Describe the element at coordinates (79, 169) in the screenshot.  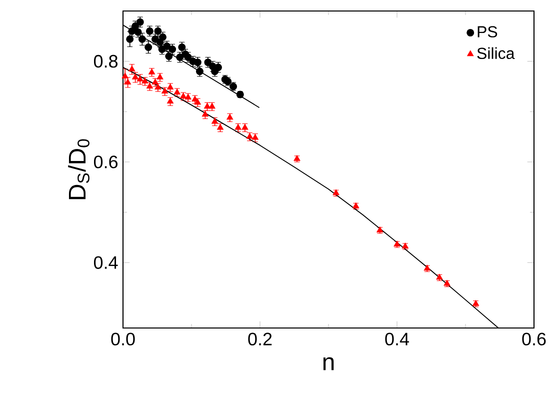
I see `y-axis-title: D$_{S}$/D$_{0}$` at that location.